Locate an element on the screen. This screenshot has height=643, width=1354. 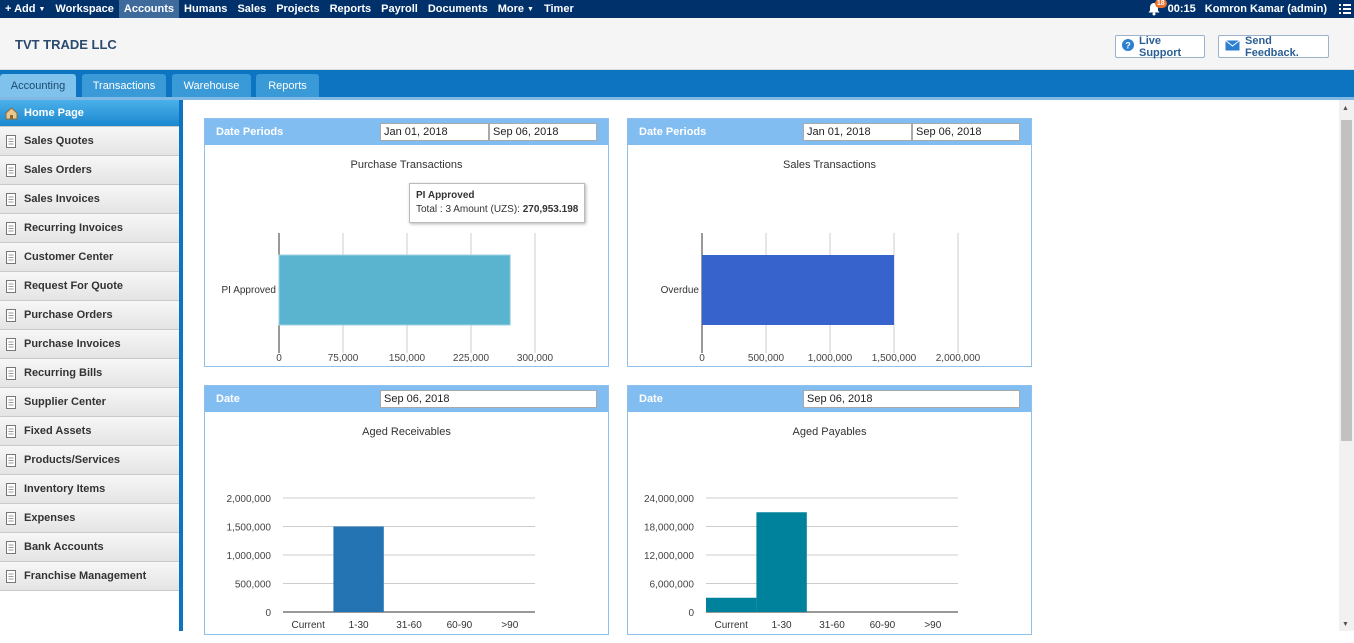
nav-item-workspace: Workspace is located at coordinates (84, 9).